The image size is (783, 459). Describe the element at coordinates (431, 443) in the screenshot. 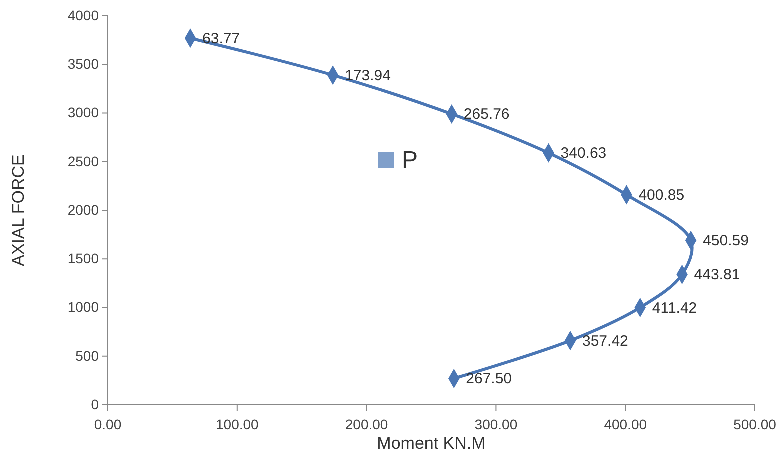

I see `x-axis-title: Moment KN.M` at that location.